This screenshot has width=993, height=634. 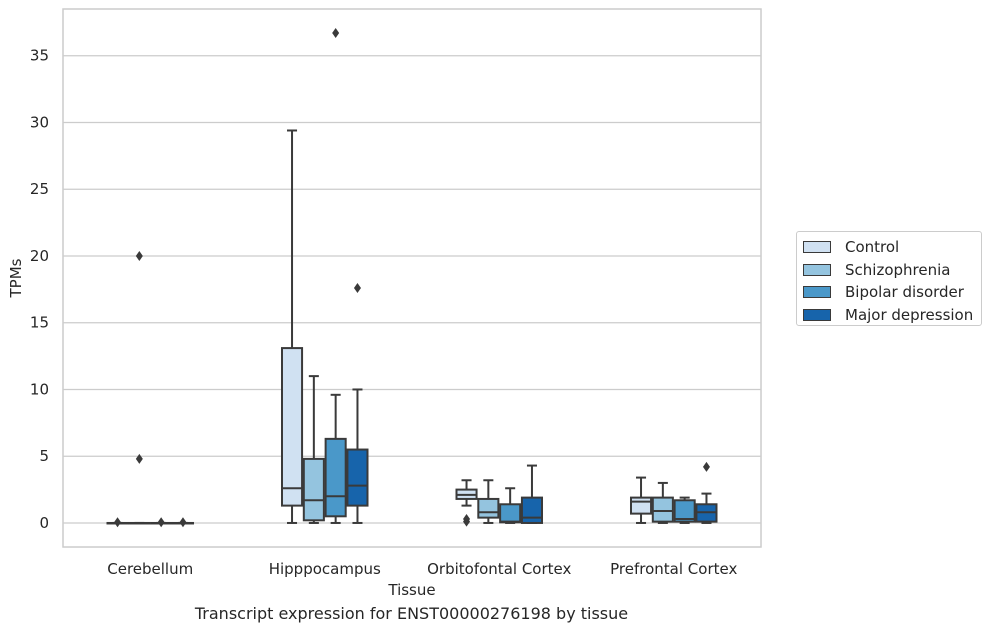 I want to click on legend-label: Schizophrenia, so click(x=898, y=269).